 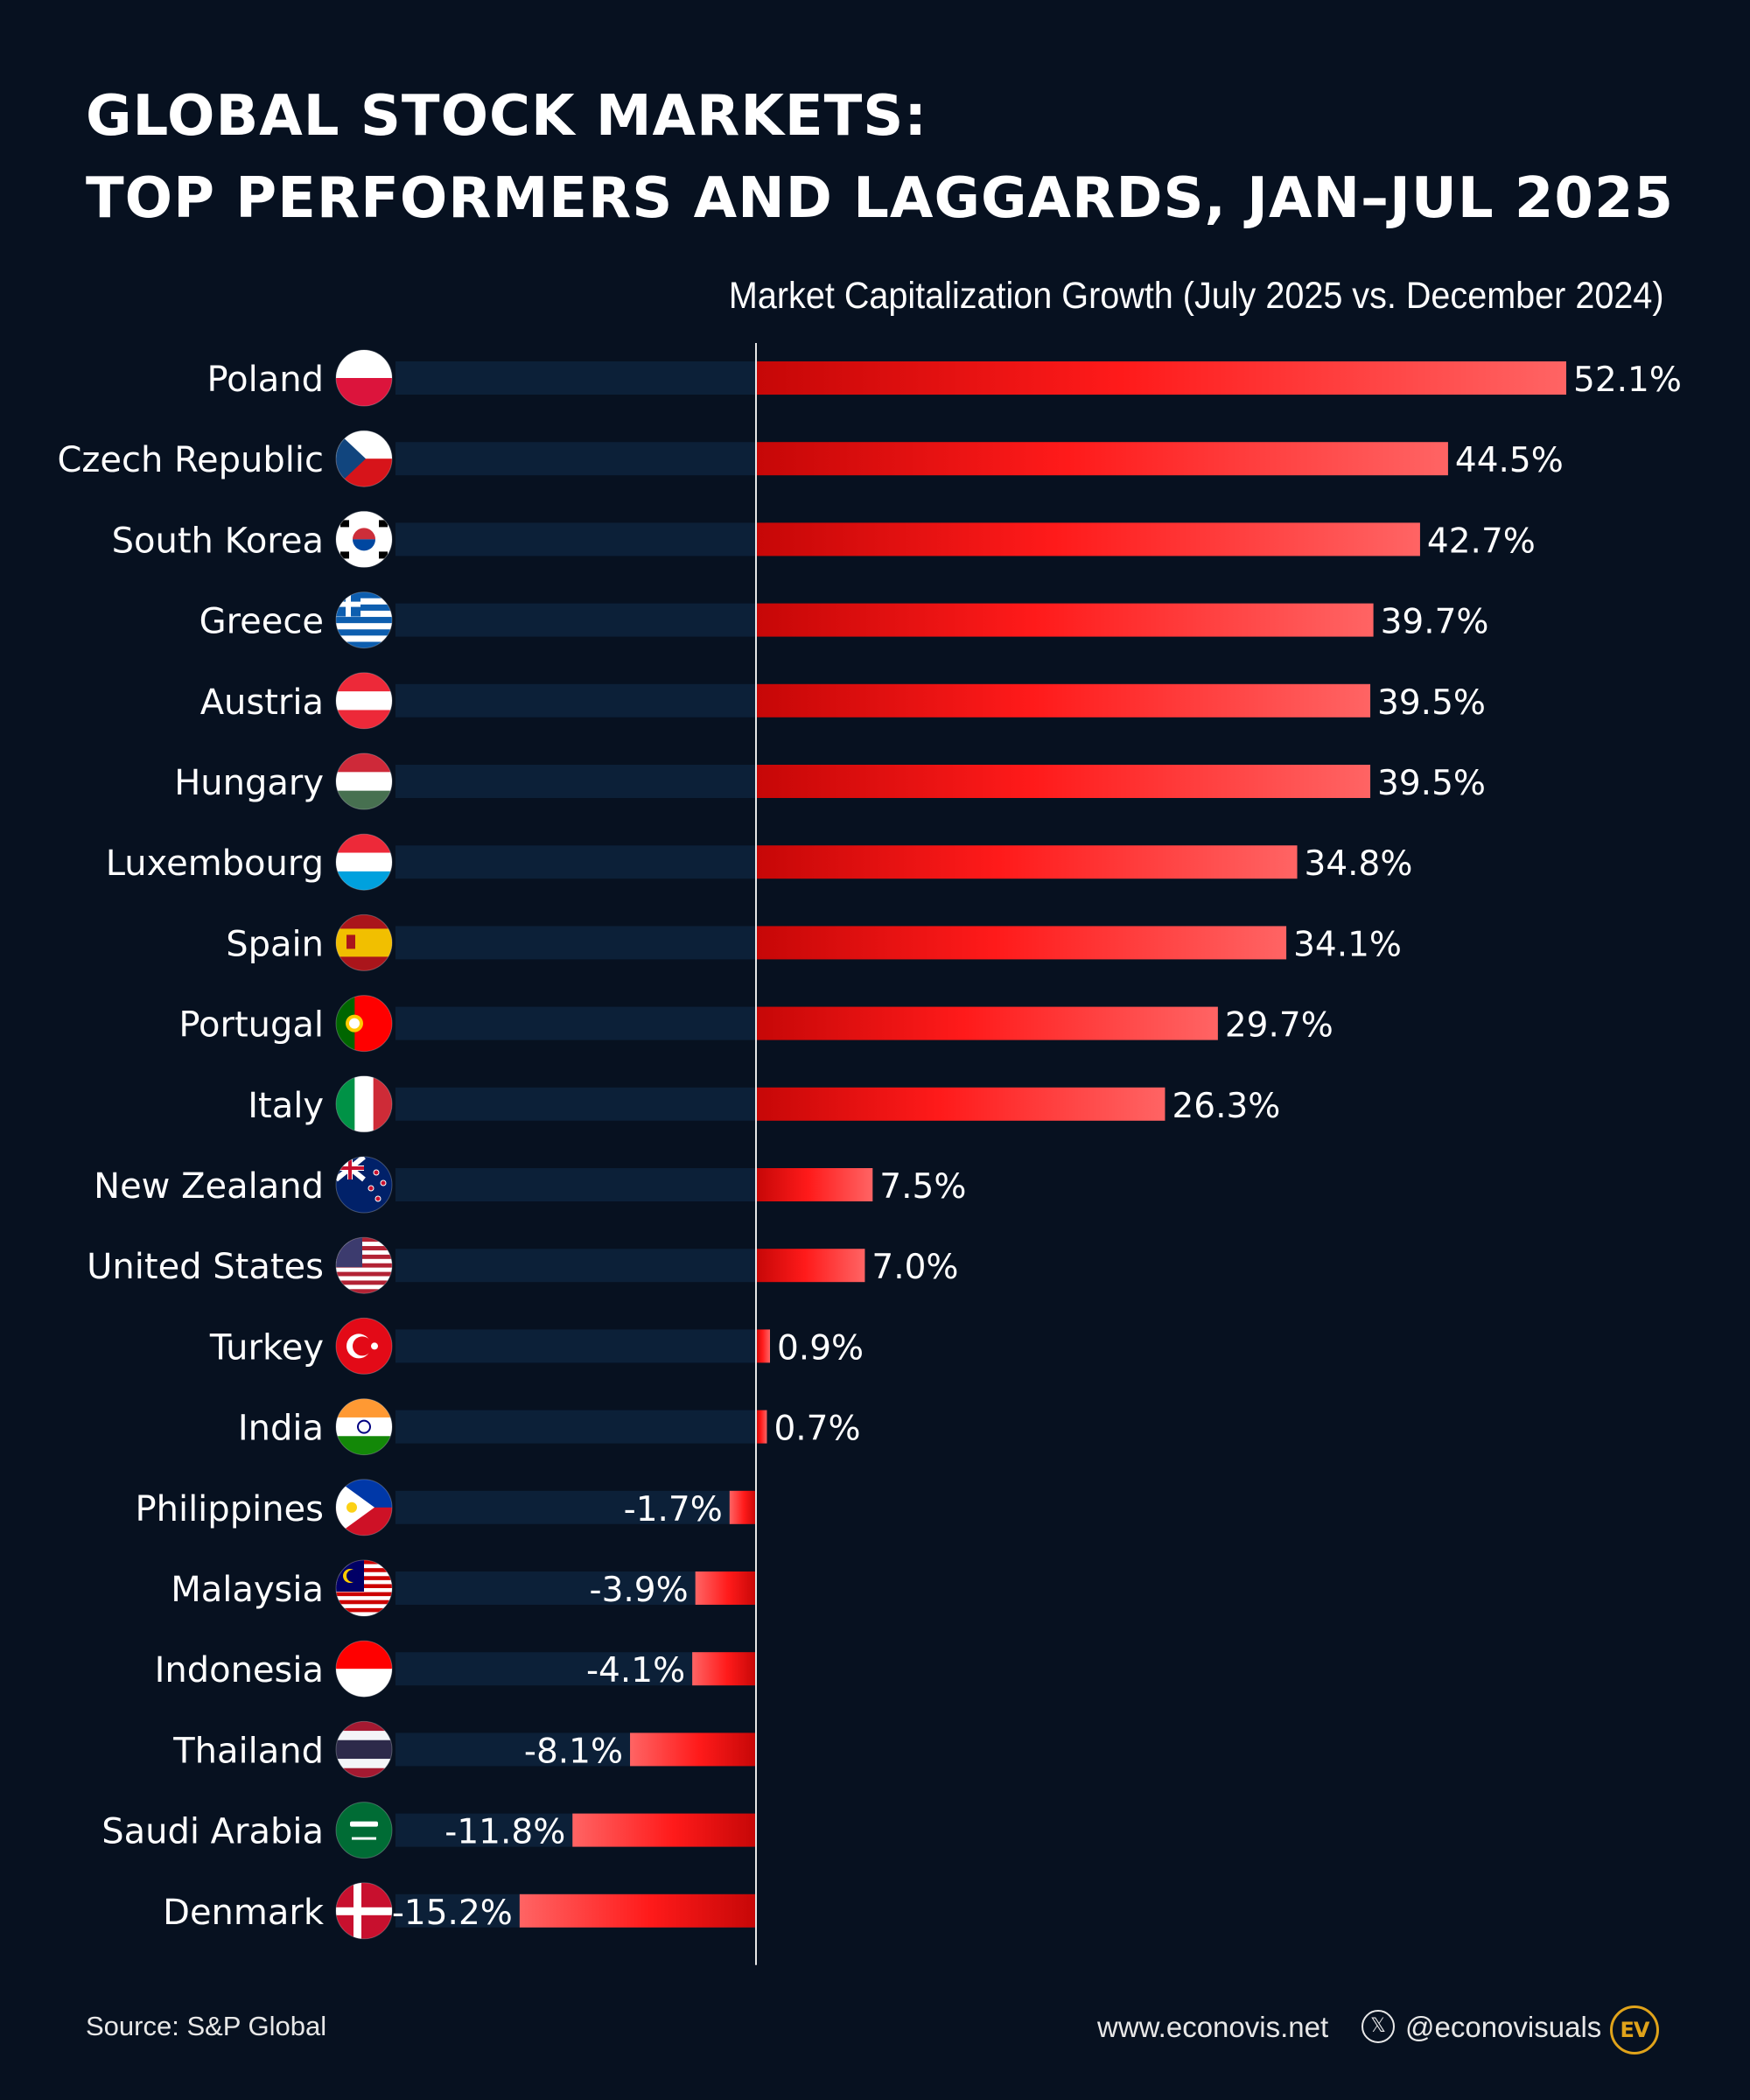 I want to click on bar-italy, so click(x=961, y=1104).